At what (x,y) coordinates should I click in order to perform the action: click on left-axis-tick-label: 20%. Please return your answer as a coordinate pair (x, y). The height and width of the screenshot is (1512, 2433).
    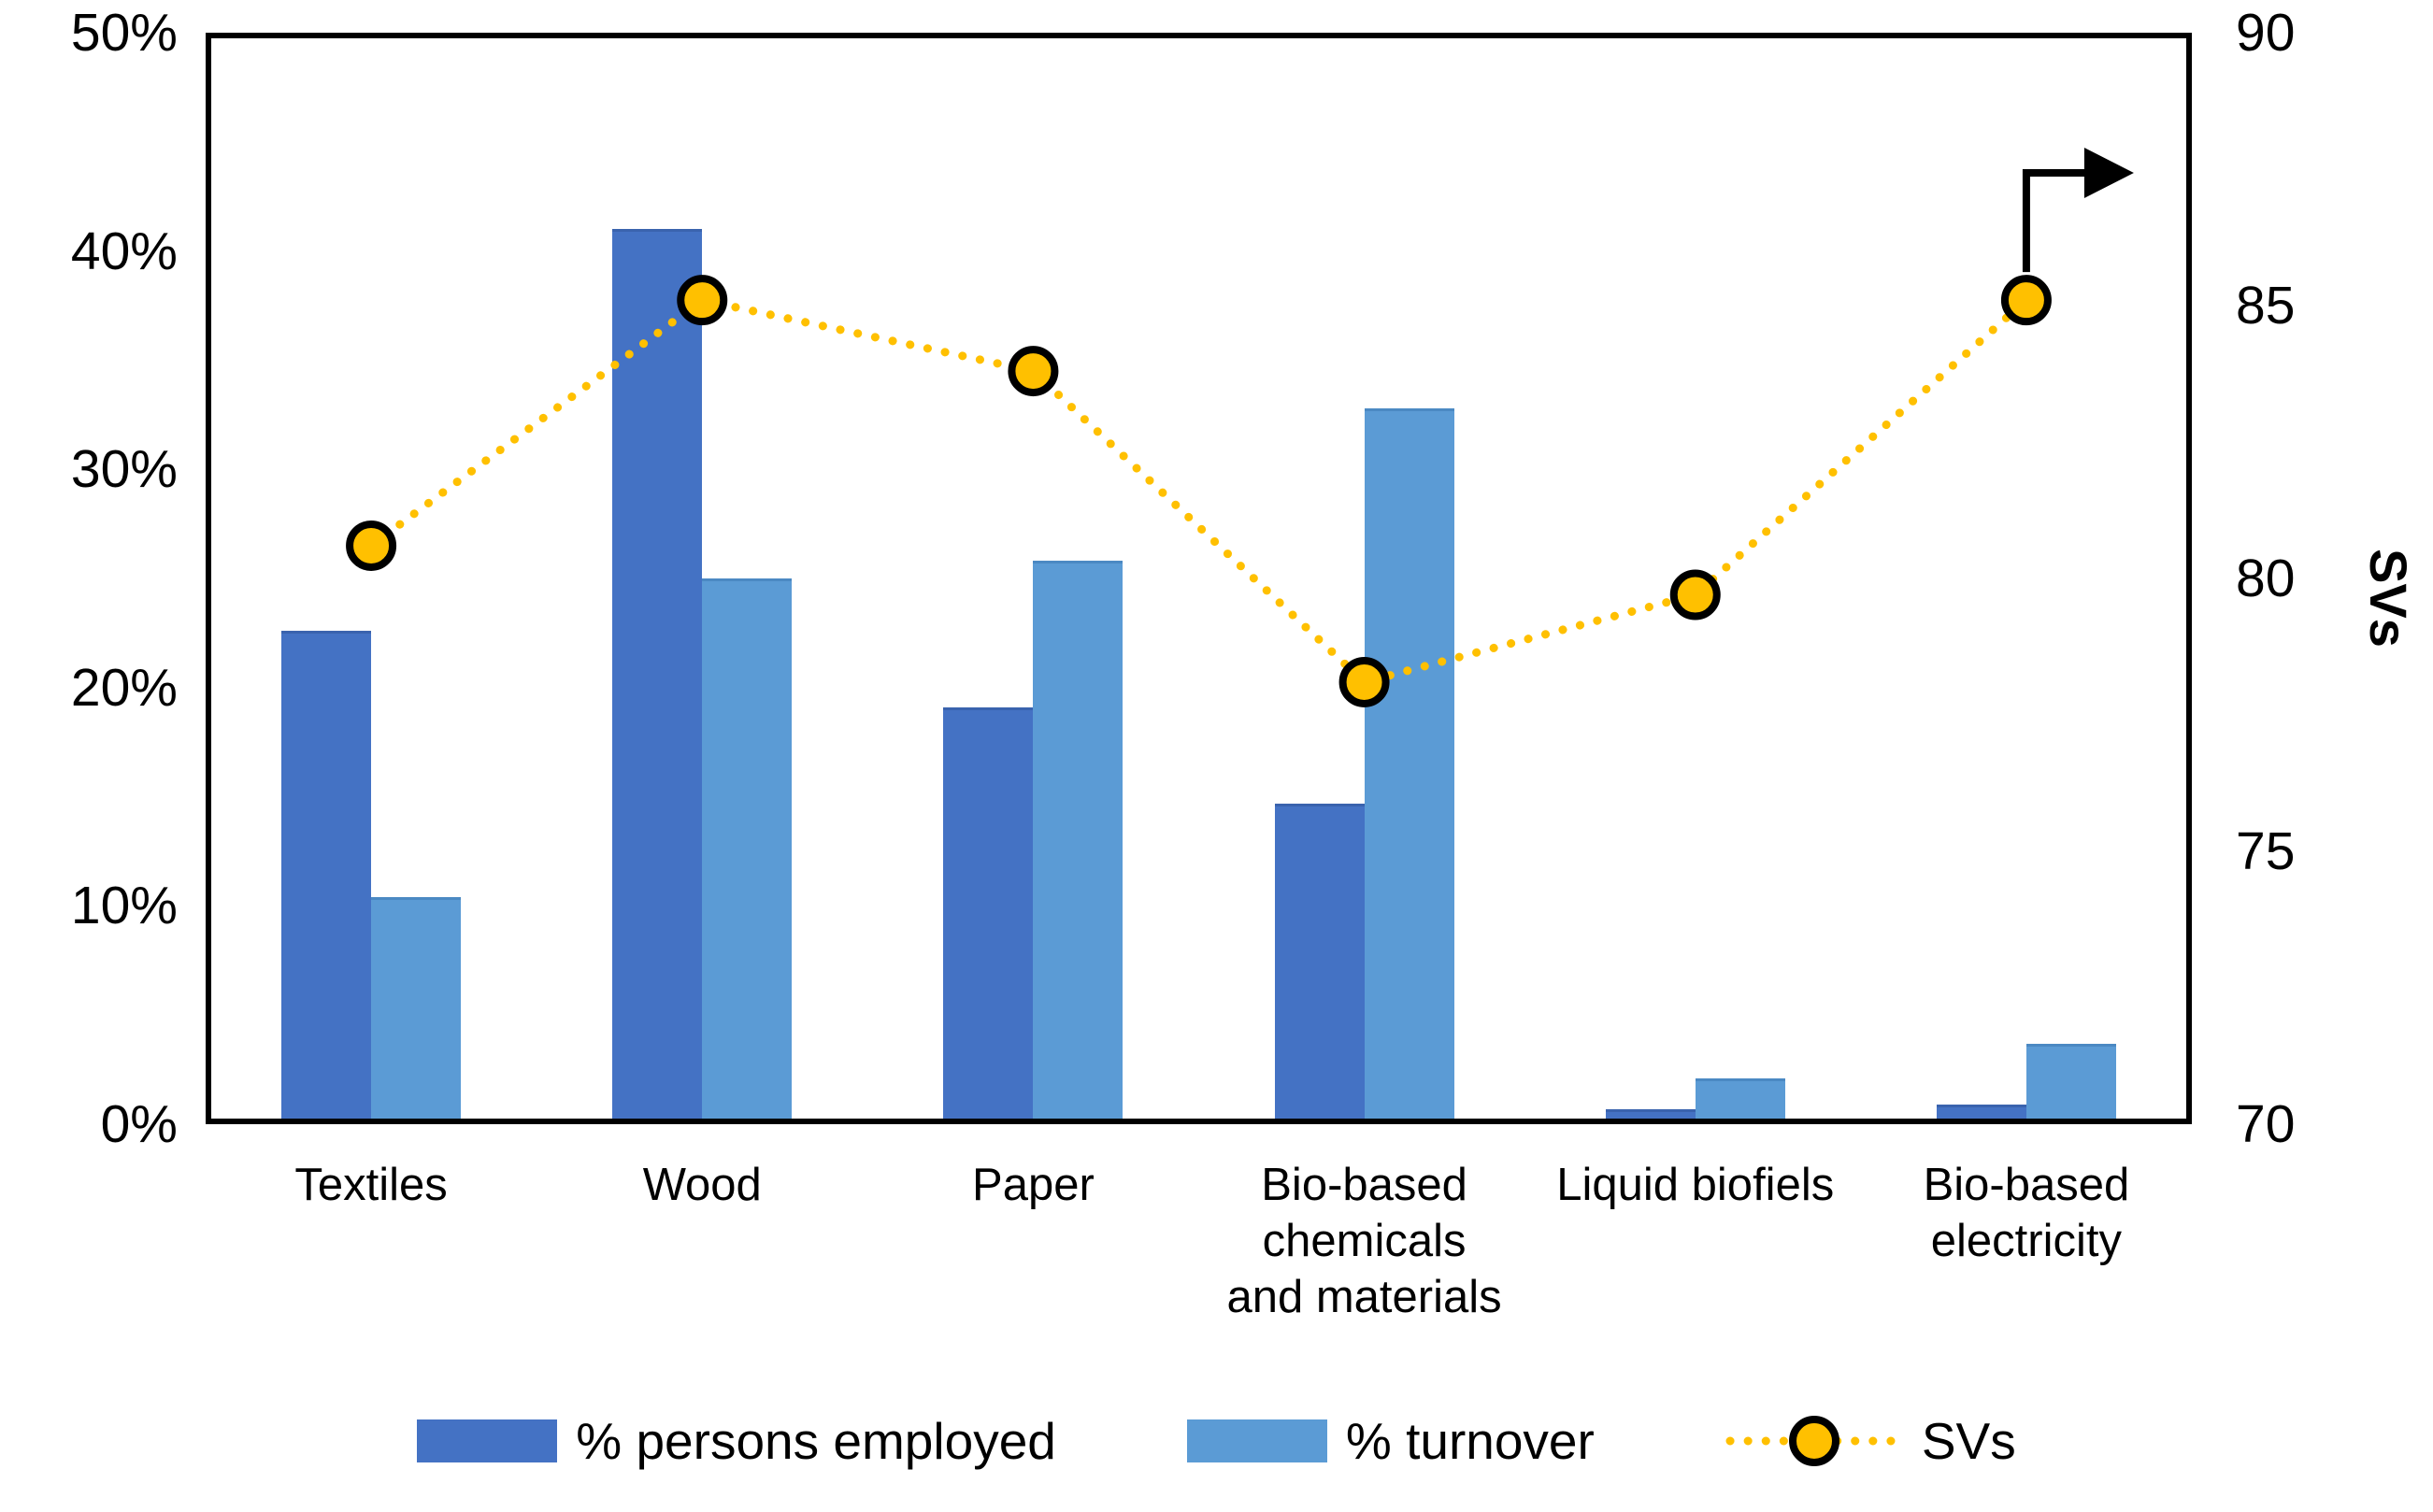
    Looking at the image, I should click on (124, 687).